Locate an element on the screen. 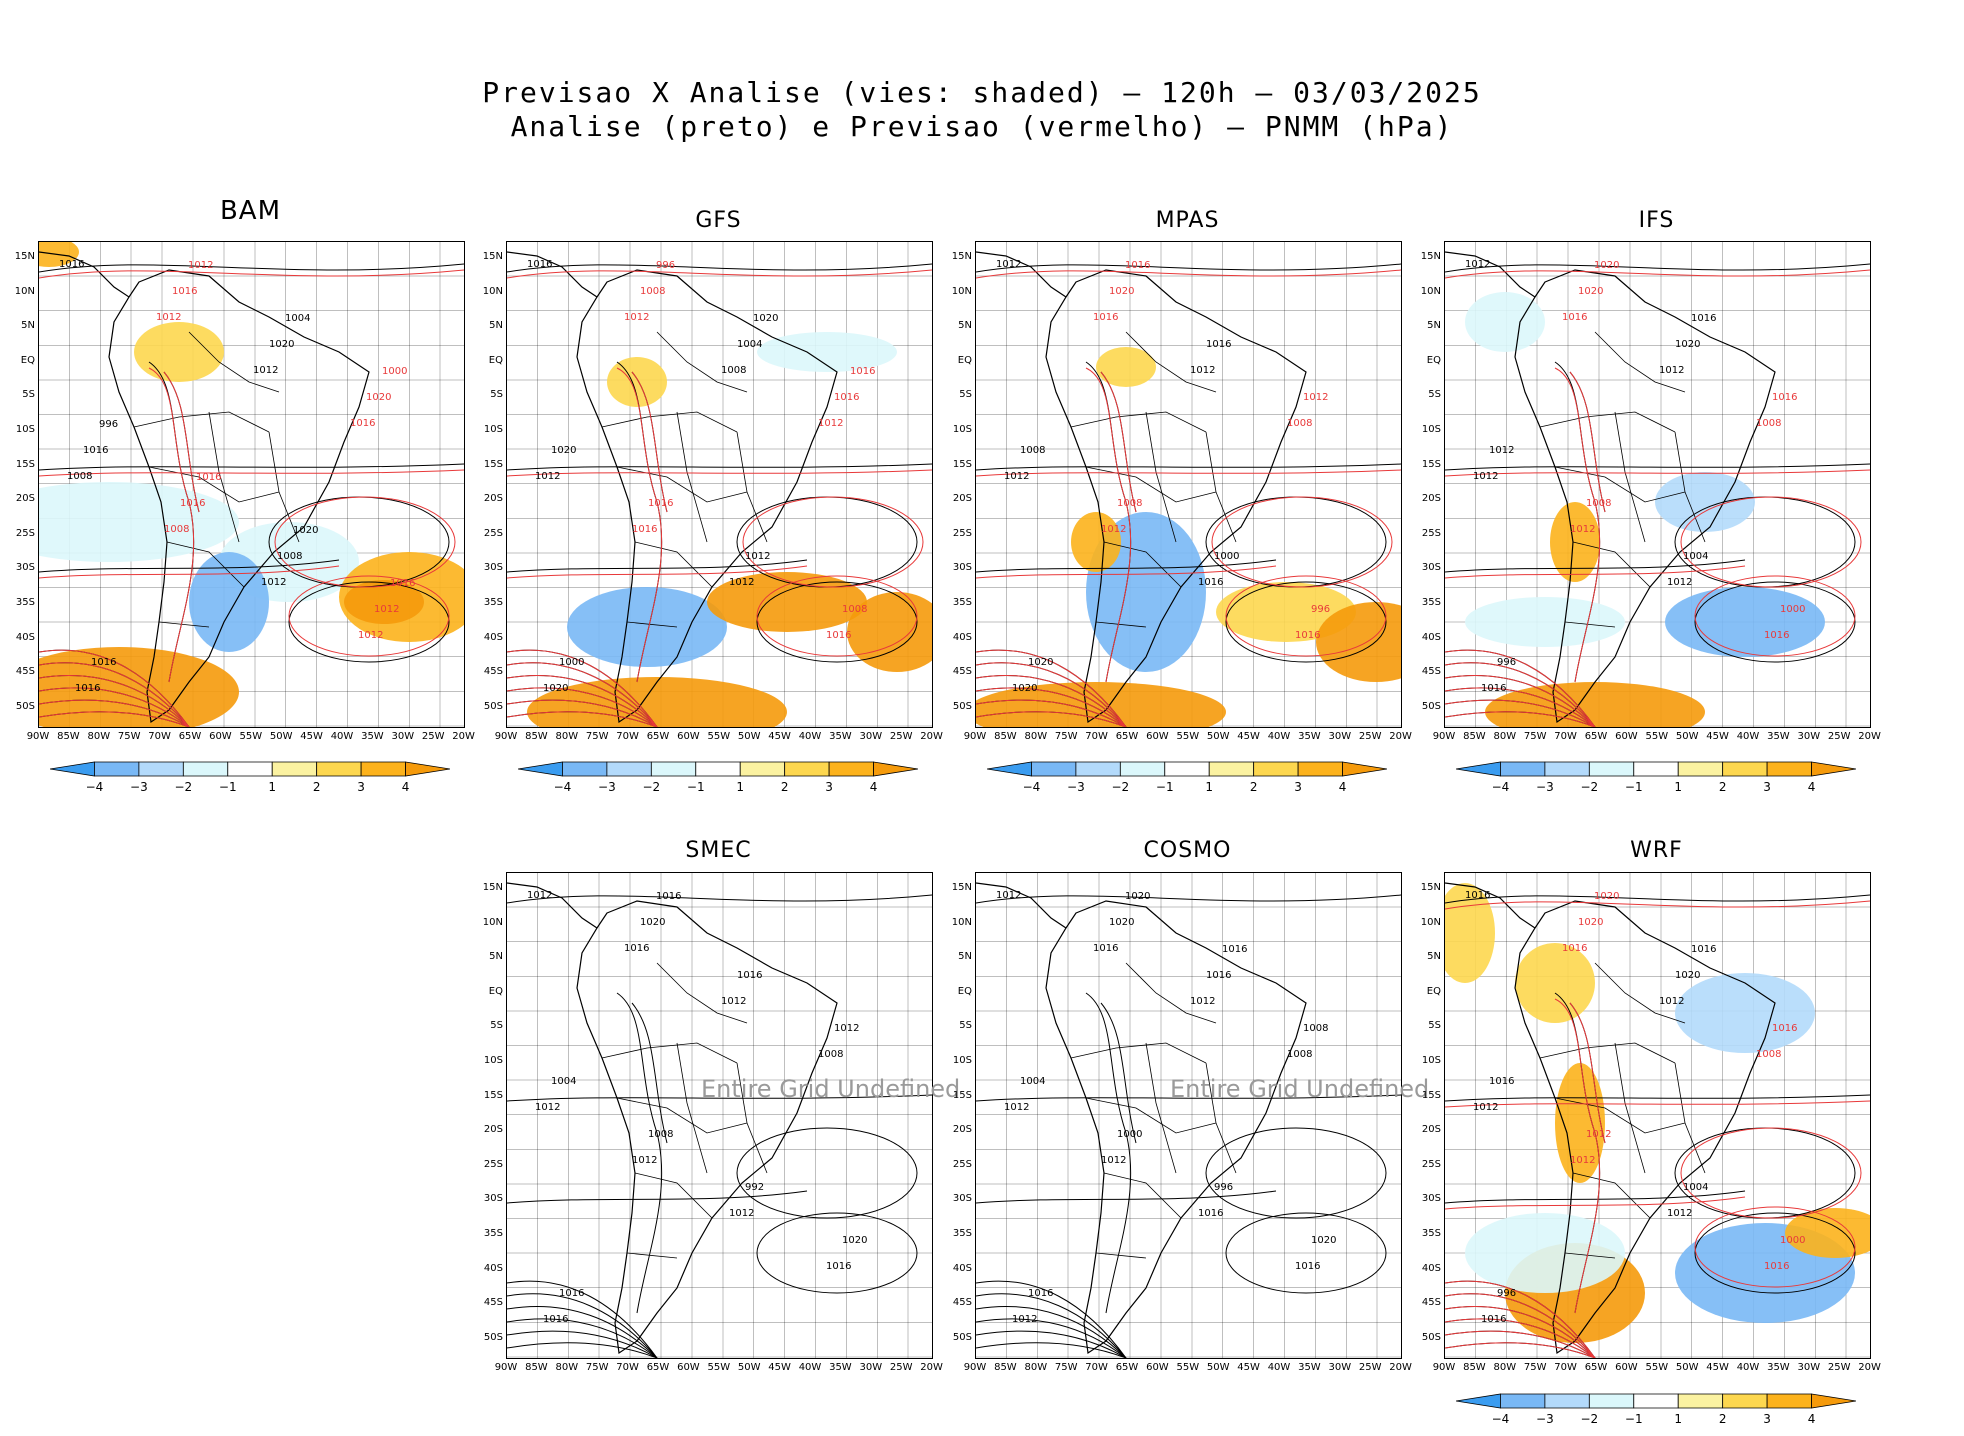 The width and height of the screenshot is (1964, 1436). latitude-label: 5S is located at coordinates (28, 395).